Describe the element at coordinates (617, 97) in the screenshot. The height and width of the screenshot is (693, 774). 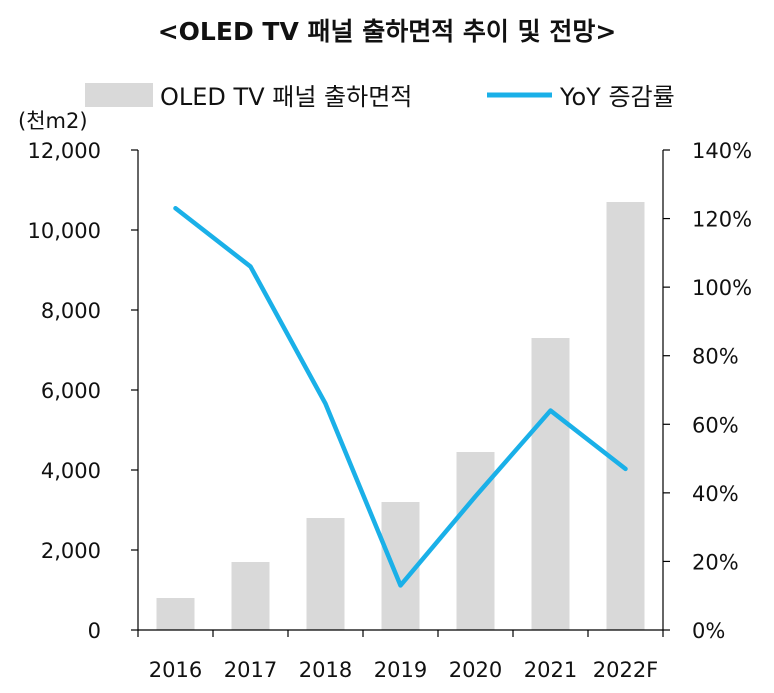
I see `legend-line-label: YoY 증감률` at that location.